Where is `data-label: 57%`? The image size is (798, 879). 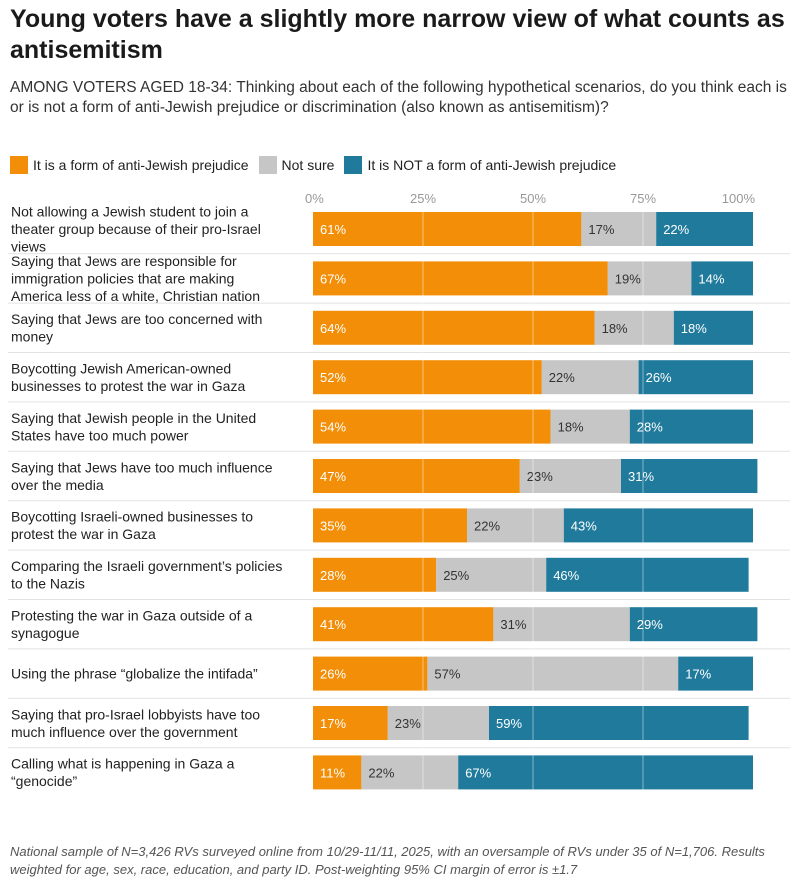
data-label: 57% is located at coordinates (447, 674).